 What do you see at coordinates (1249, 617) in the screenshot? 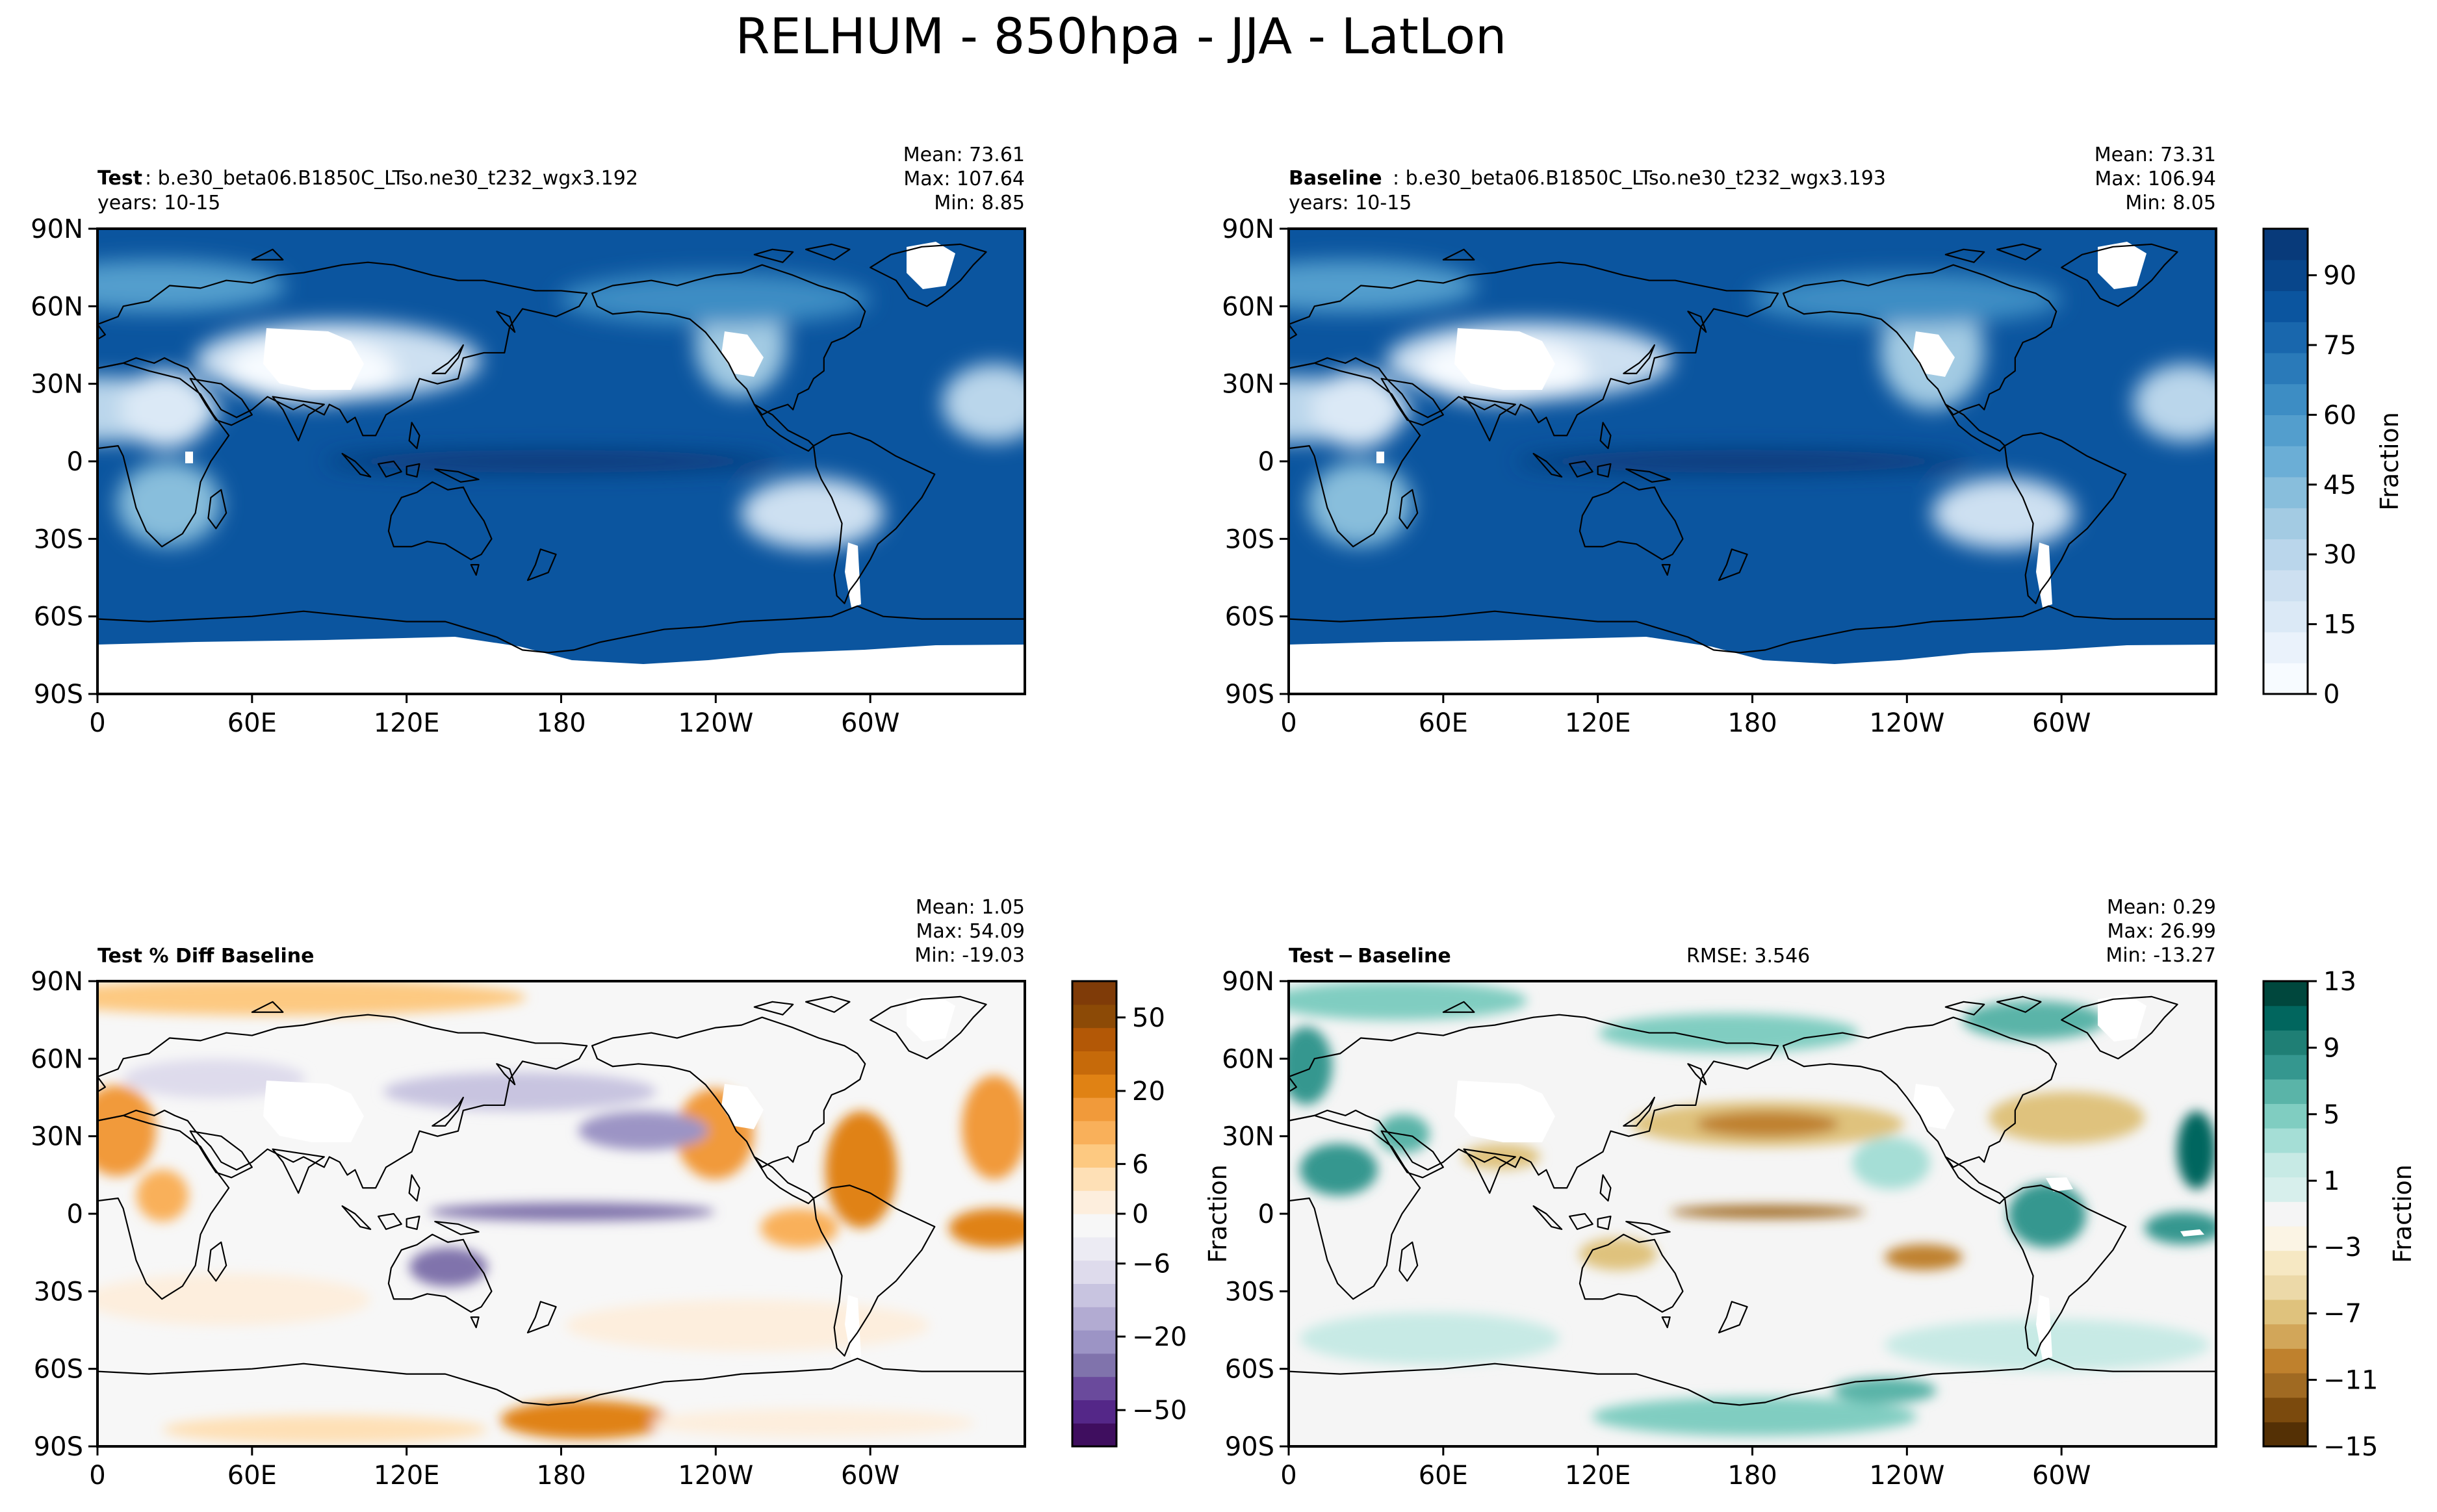
I see `y-tick-label: 60S` at bounding box center [1249, 617].